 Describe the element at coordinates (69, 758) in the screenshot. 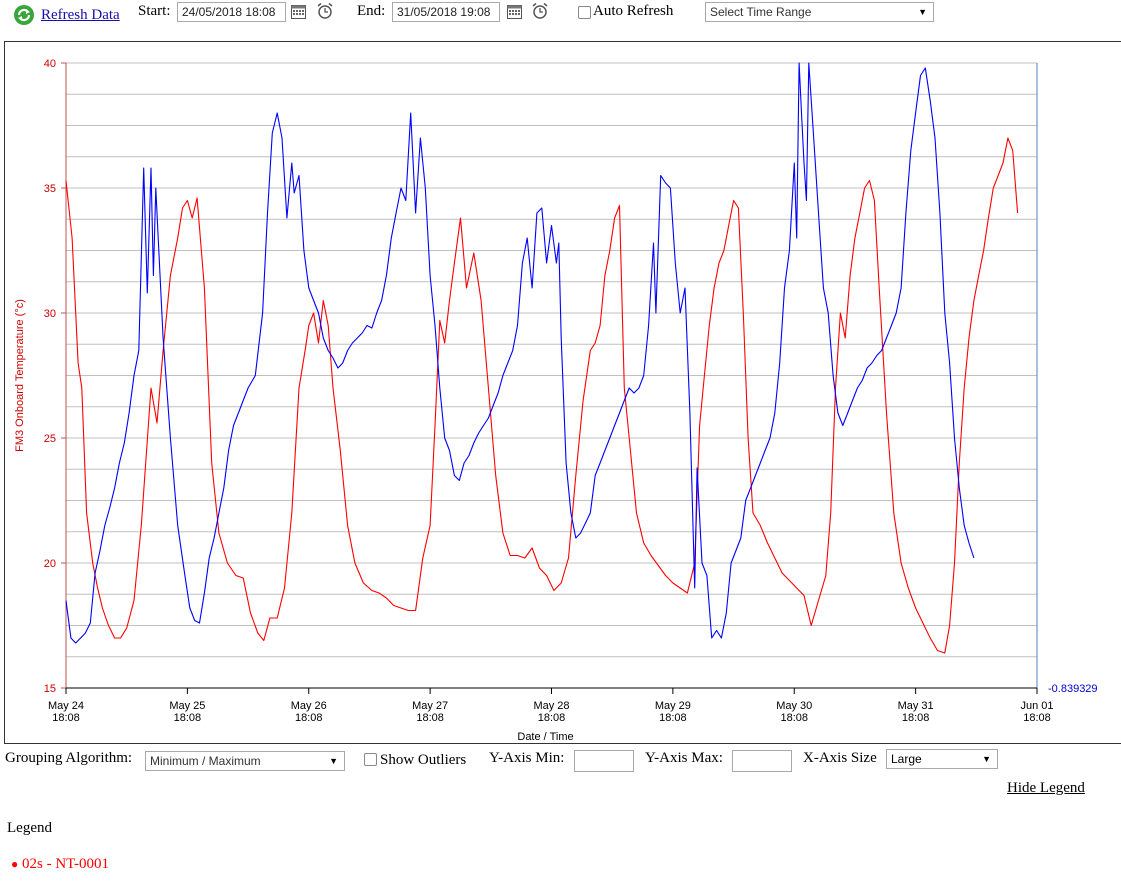

I see `grouping-algorithm-label: Grouping Algorithm:` at that location.